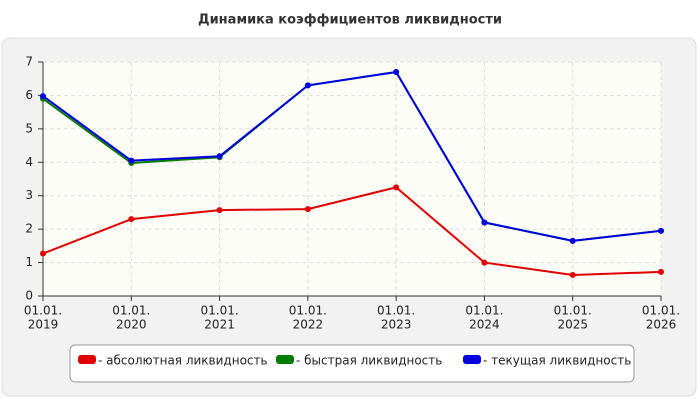  What do you see at coordinates (183, 361) in the screenshot?
I see `legend-label: - абсолютная ликвидность` at bounding box center [183, 361].